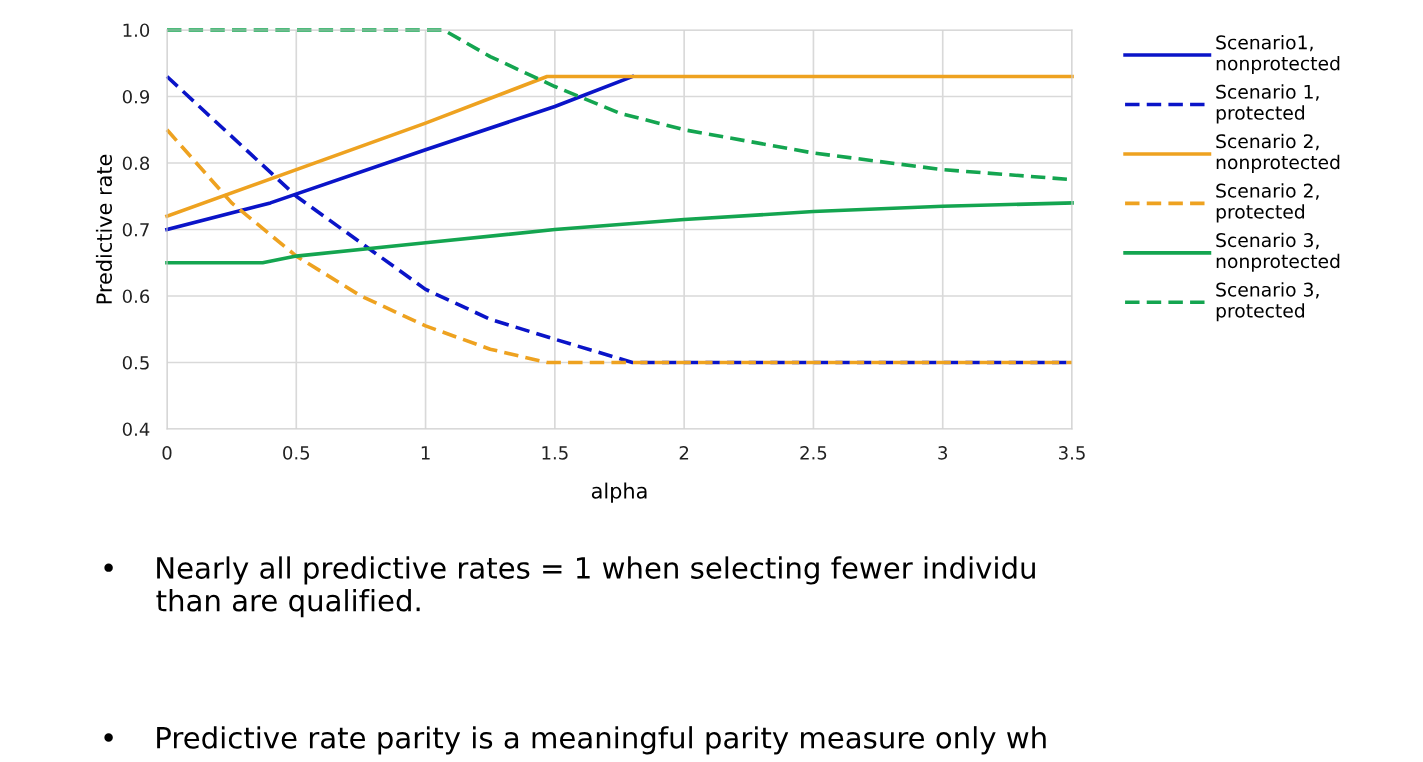 Image resolution: width=1423 pixels, height=762 pixels. Describe the element at coordinates (1278, 153) in the screenshot. I see `legend-label: Scenario 2, nonprotected` at that location.